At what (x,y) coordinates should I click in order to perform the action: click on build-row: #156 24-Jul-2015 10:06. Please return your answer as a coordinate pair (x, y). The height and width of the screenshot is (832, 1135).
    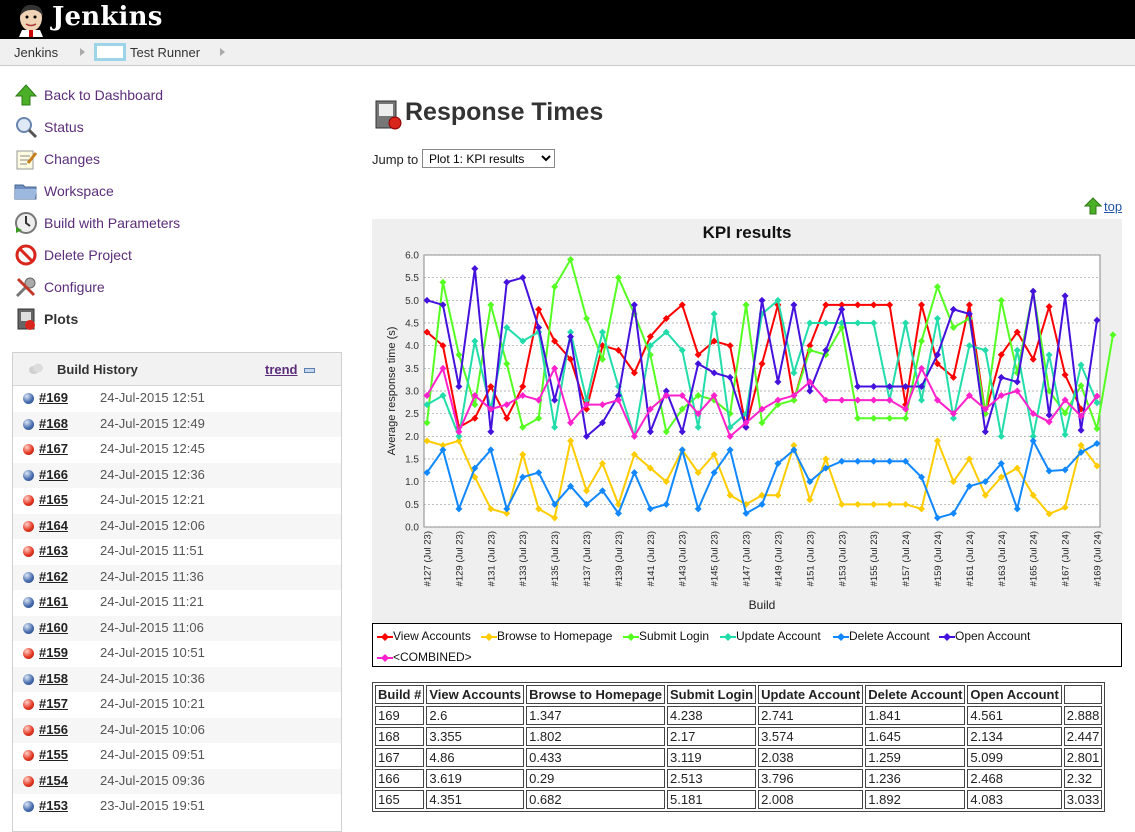
    Looking at the image, I should click on (177, 730).